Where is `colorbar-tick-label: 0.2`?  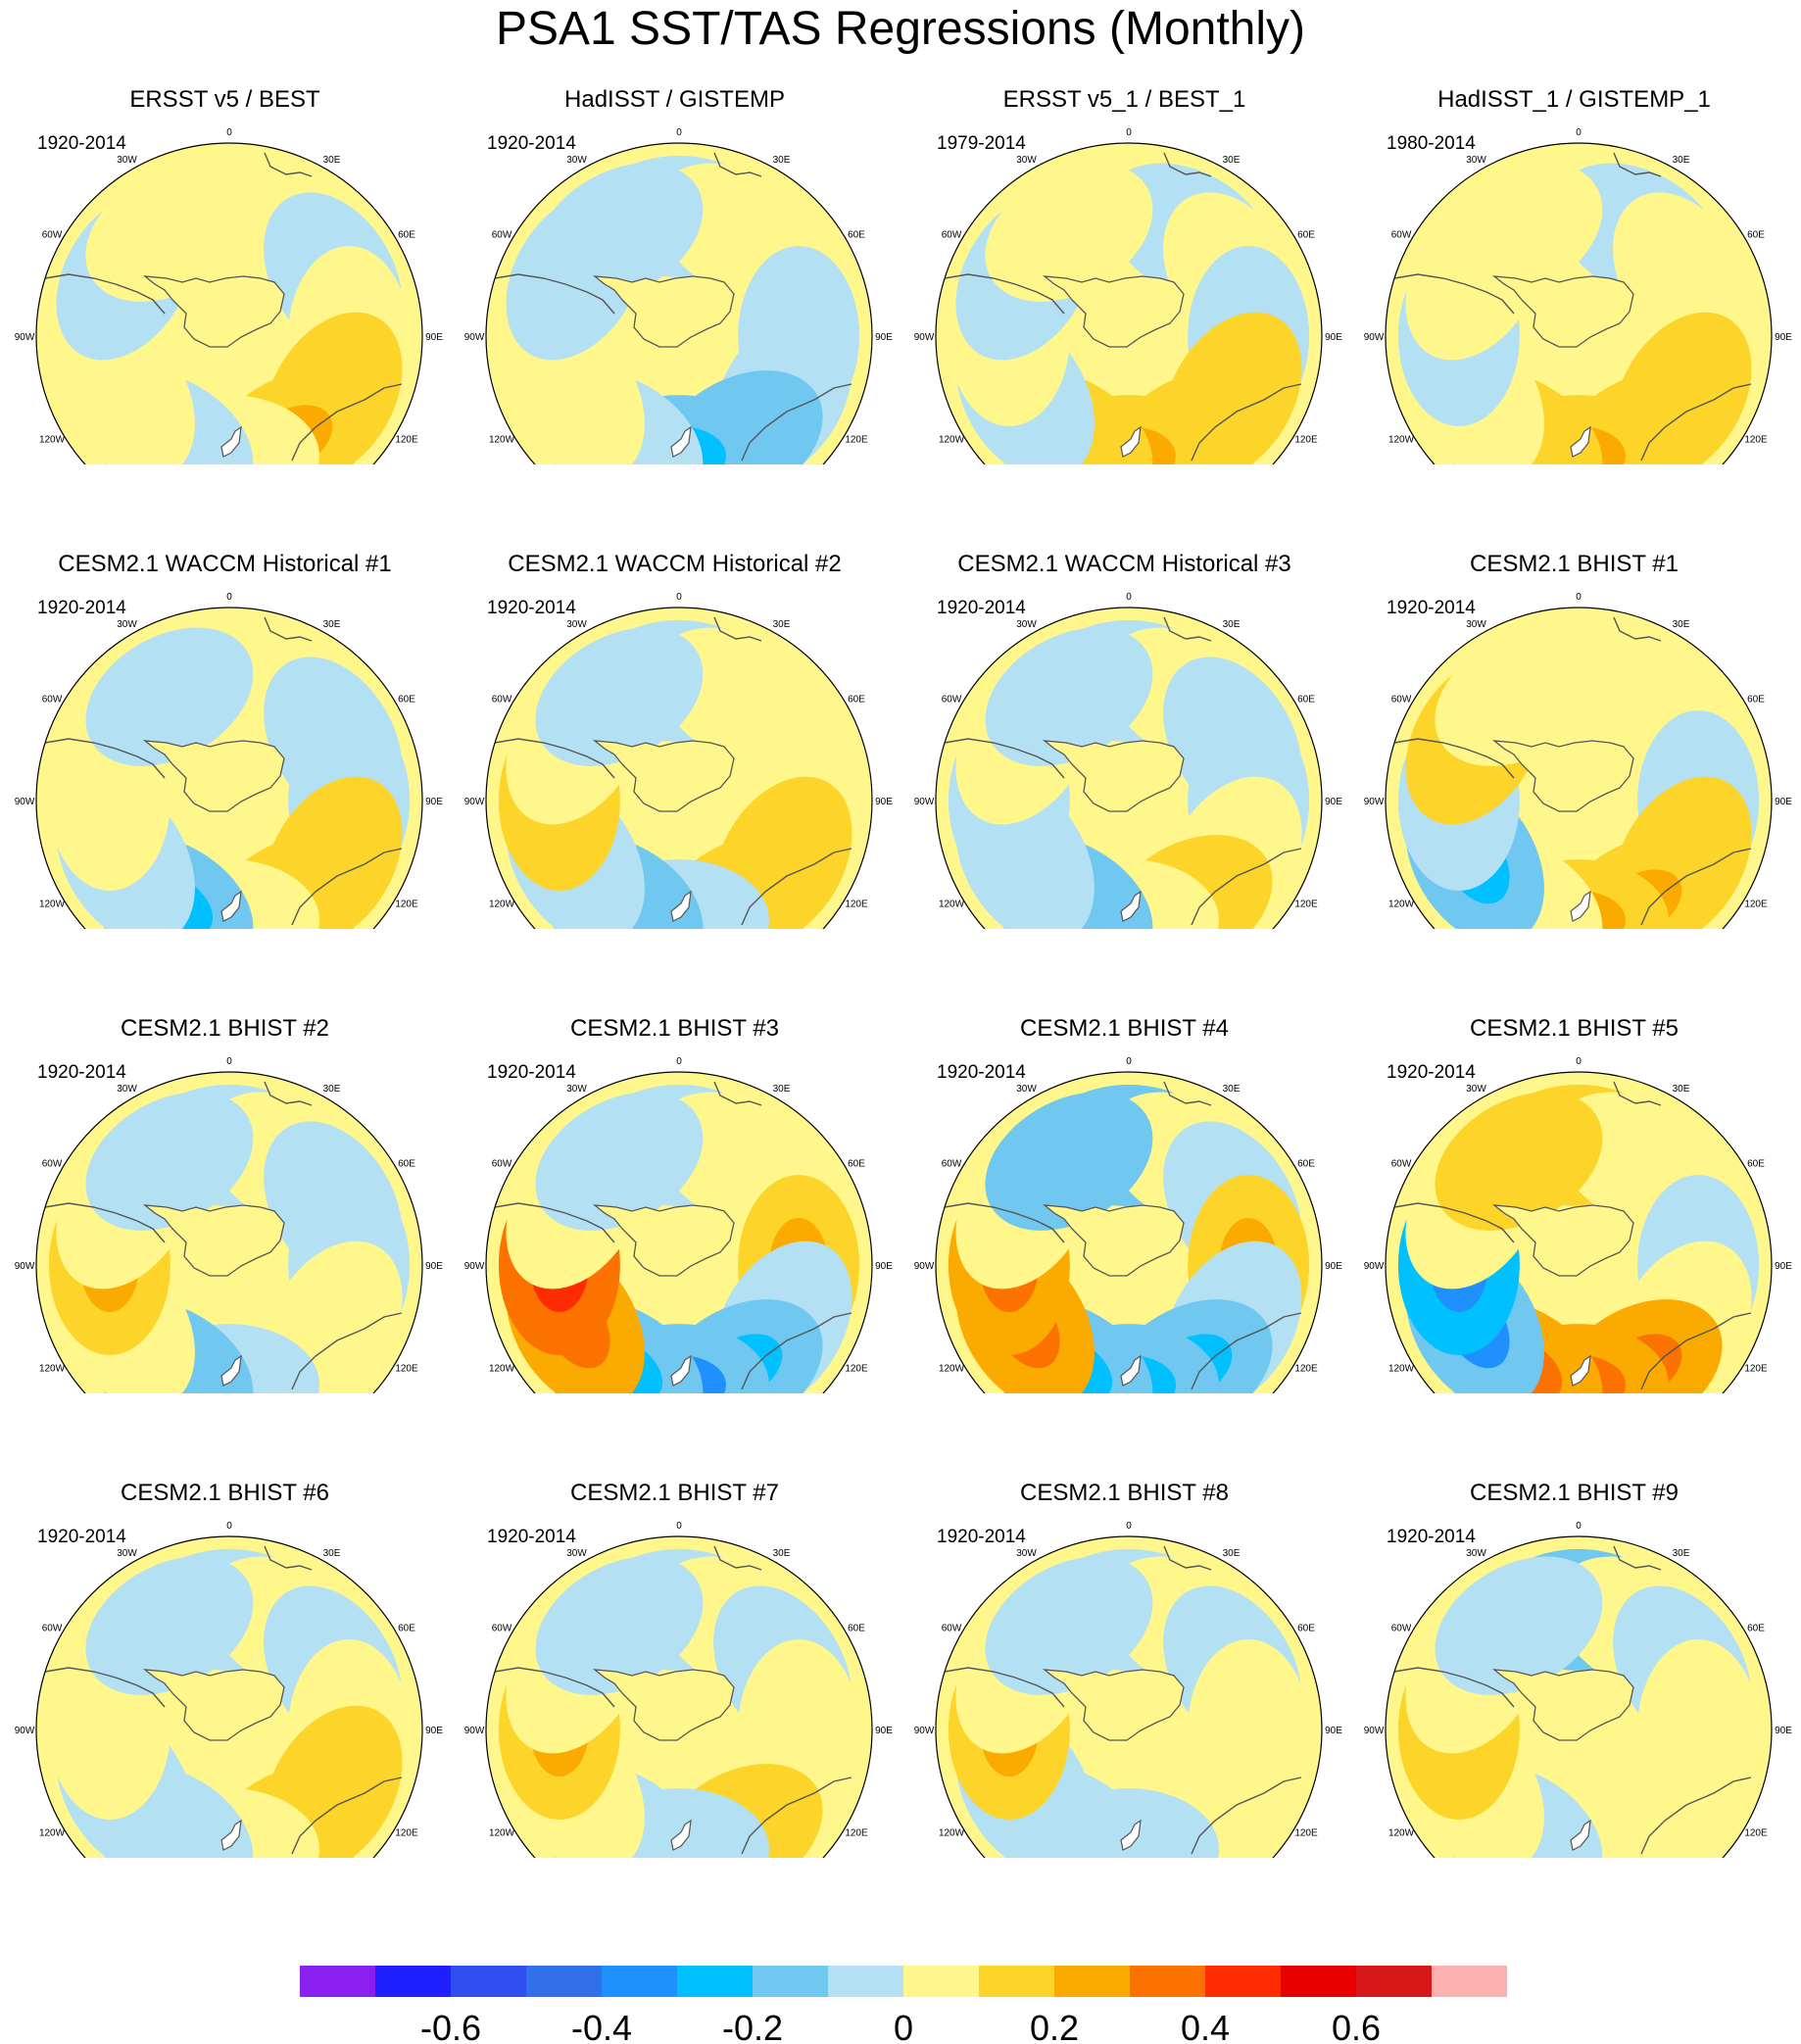 colorbar-tick-label: 0.2 is located at coordinates (1054, 2026).